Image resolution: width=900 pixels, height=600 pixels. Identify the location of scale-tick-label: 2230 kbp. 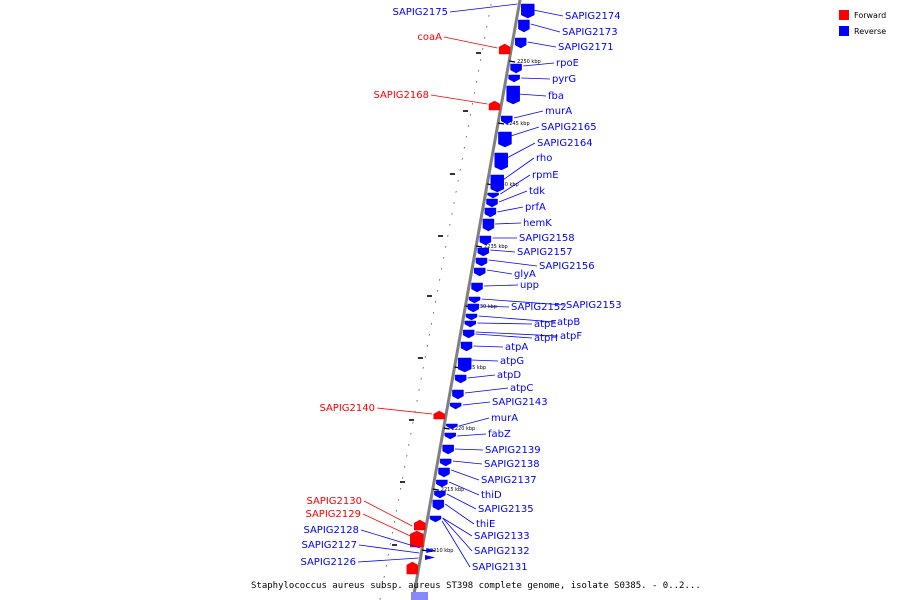
(485, 307).